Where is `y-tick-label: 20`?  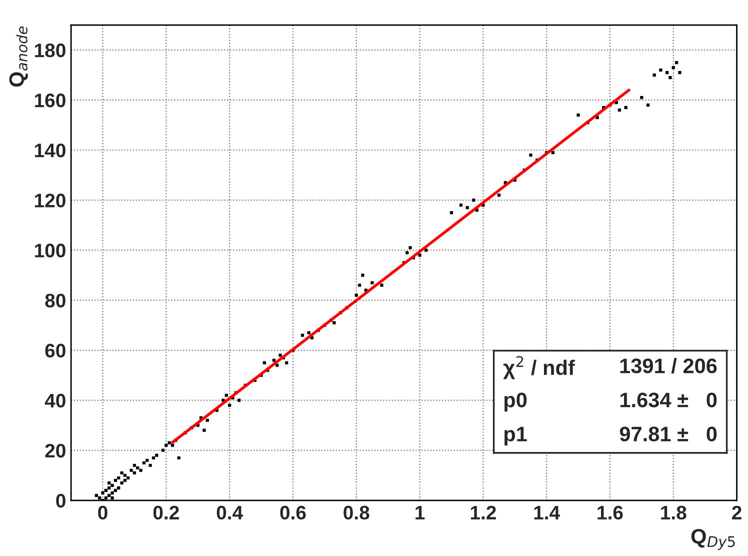 y-tick-label: 20 is located at coordinates (55, 451).